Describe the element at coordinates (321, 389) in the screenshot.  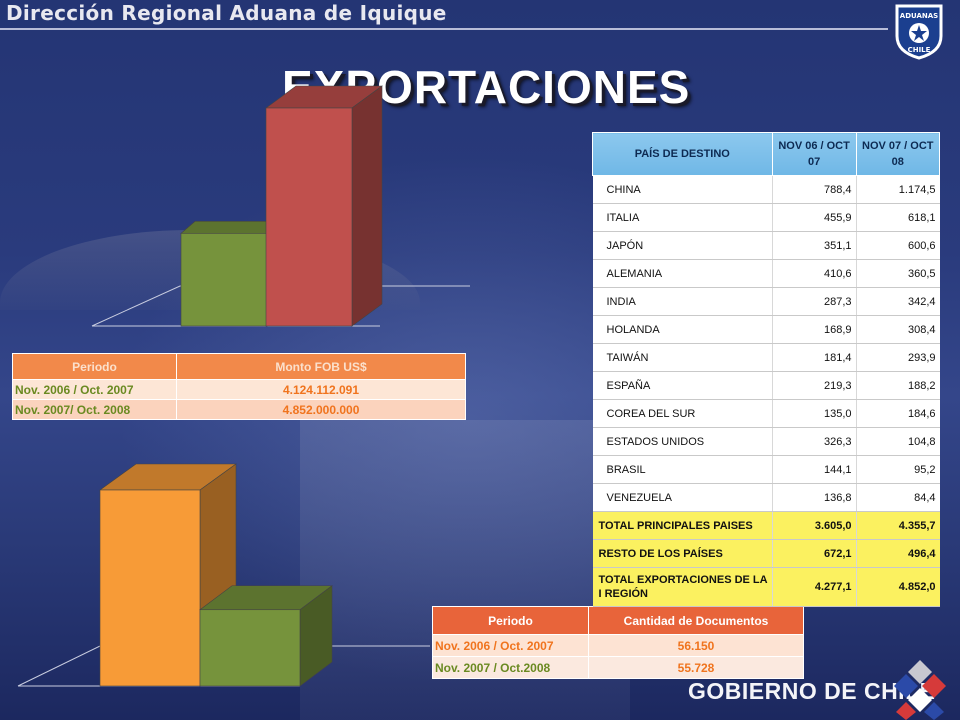
I see `fob-value: 4.124.112.091` at that location.